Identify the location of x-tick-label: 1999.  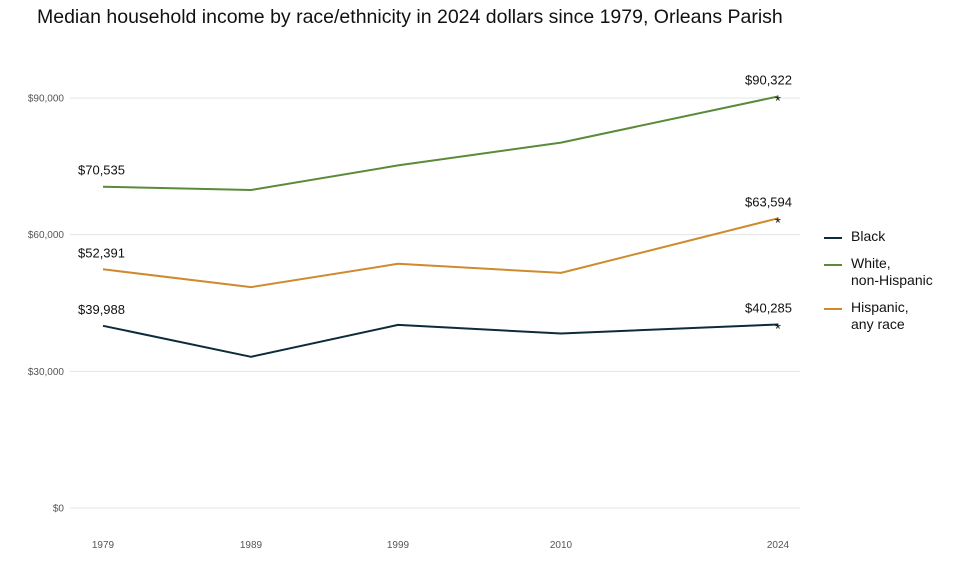
(398, 545).